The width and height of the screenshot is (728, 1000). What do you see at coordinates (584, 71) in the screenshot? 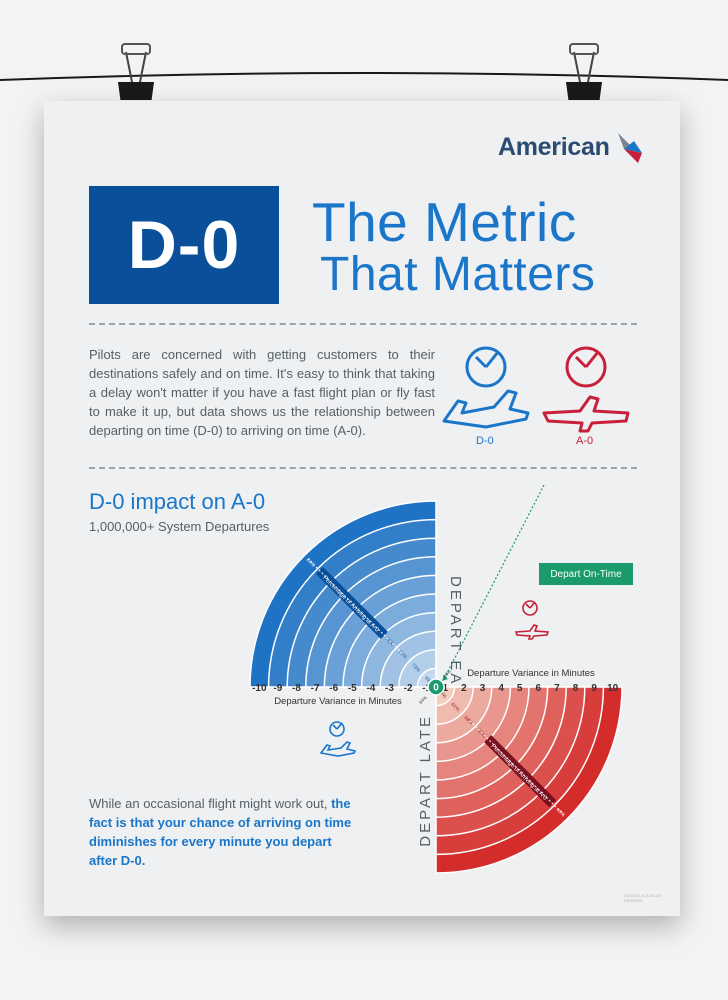
I see `binder-clip-right-icon` at bounding box center [584, 71].